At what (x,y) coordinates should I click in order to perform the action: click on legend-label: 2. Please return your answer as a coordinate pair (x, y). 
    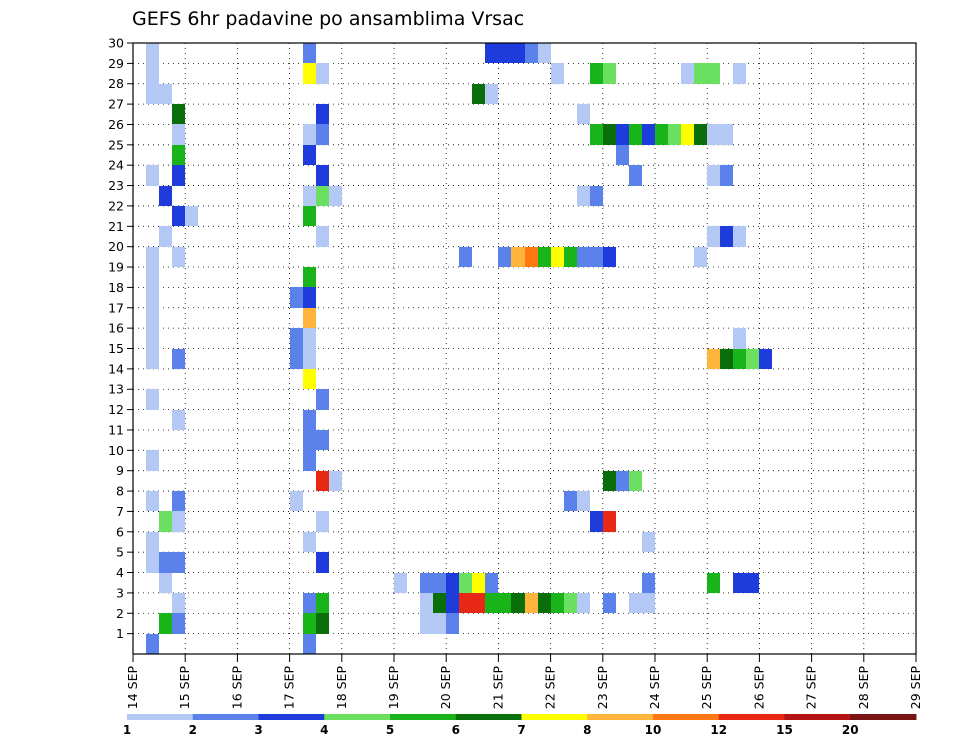
    Looking at the image, I should click on (193, 730).